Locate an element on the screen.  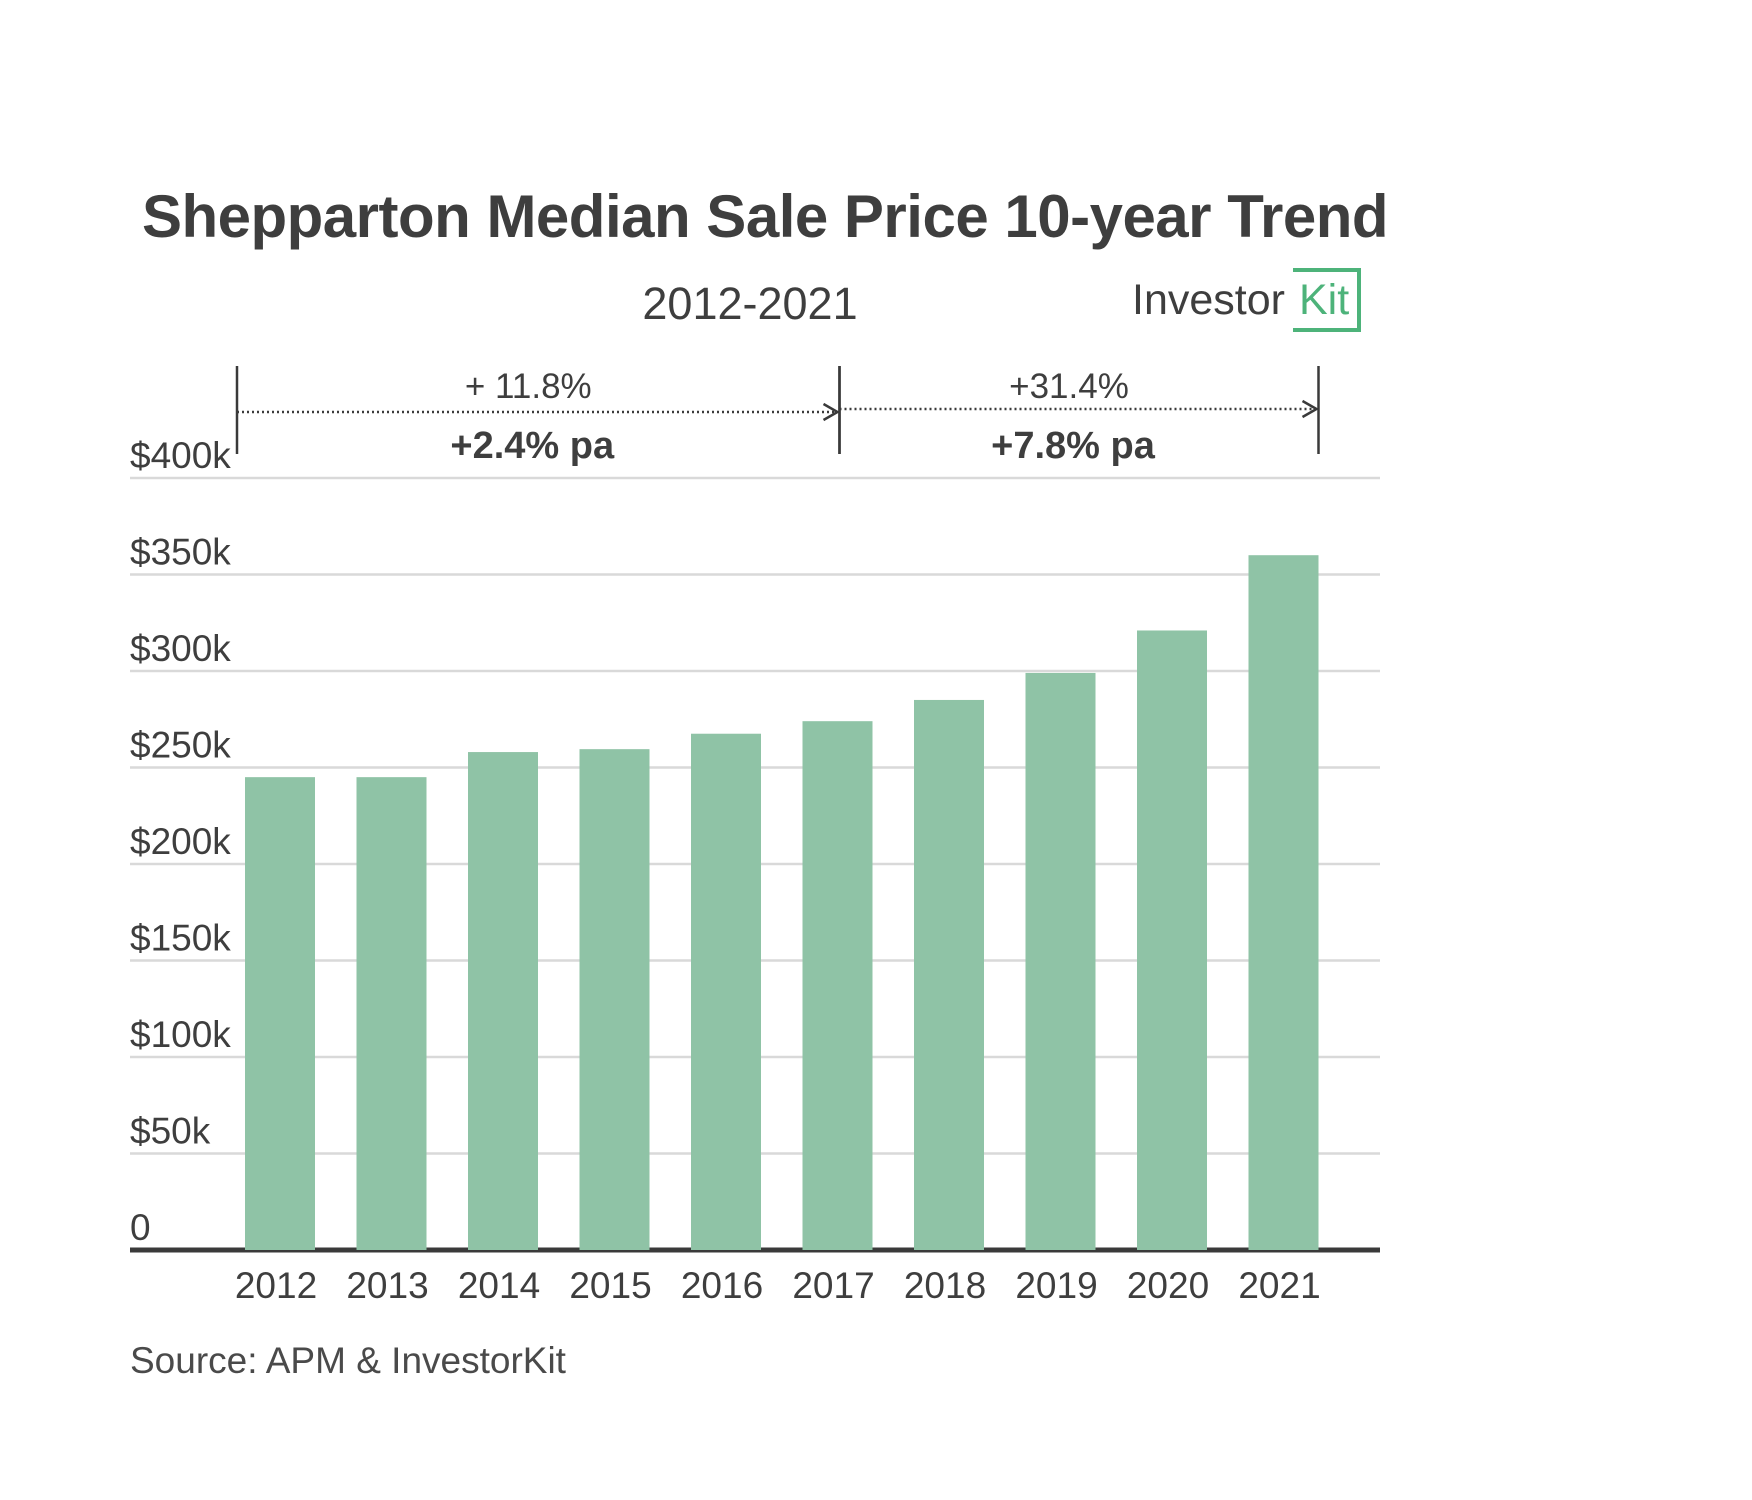
bar-2013 is located at coordinates (391, 1013).